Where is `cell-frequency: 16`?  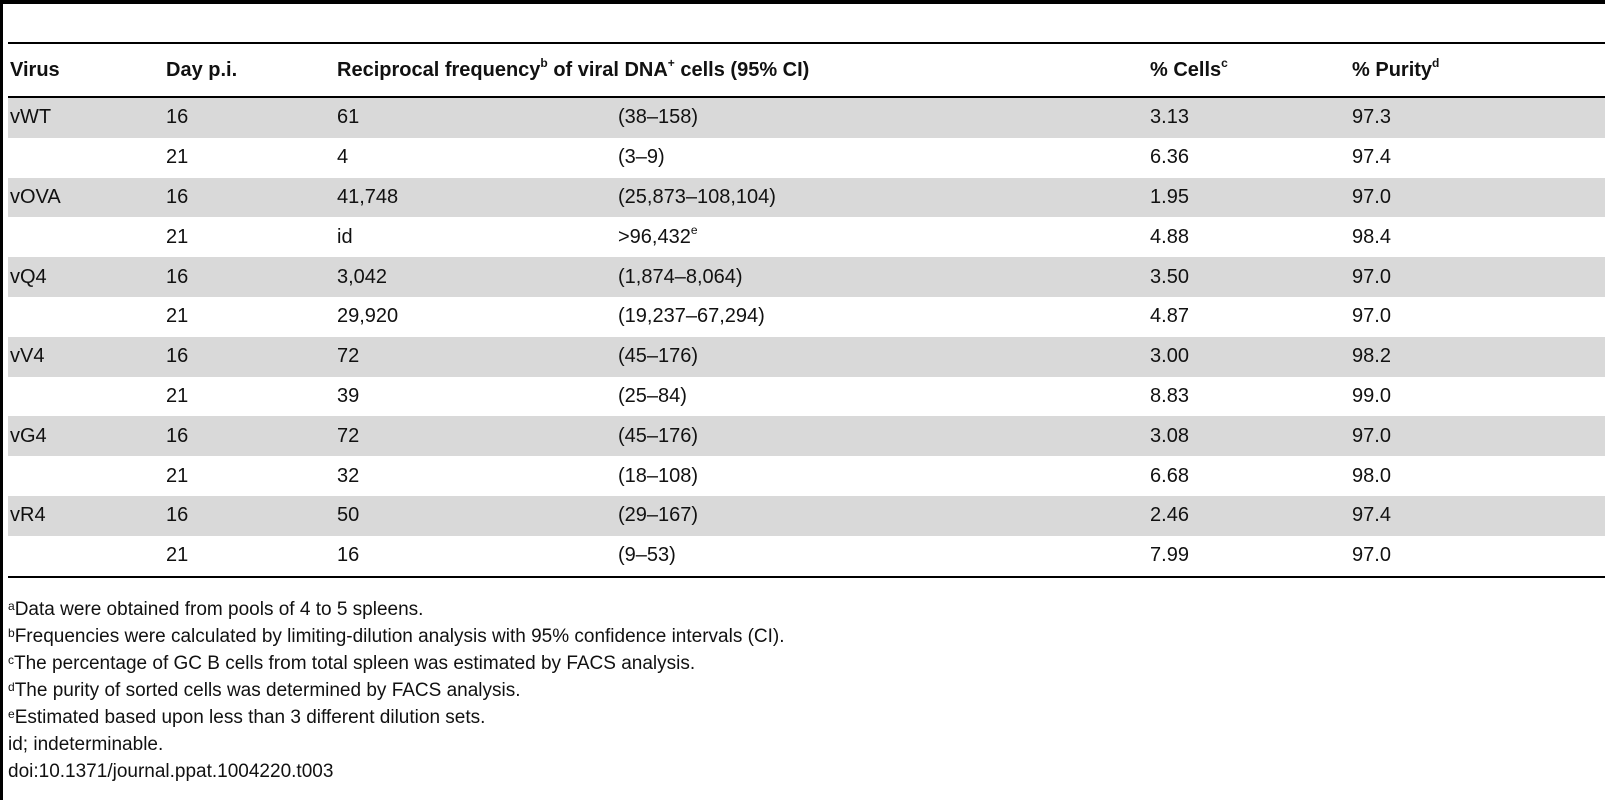 cell-frequency: 16 is located at coordinates (348, 555).